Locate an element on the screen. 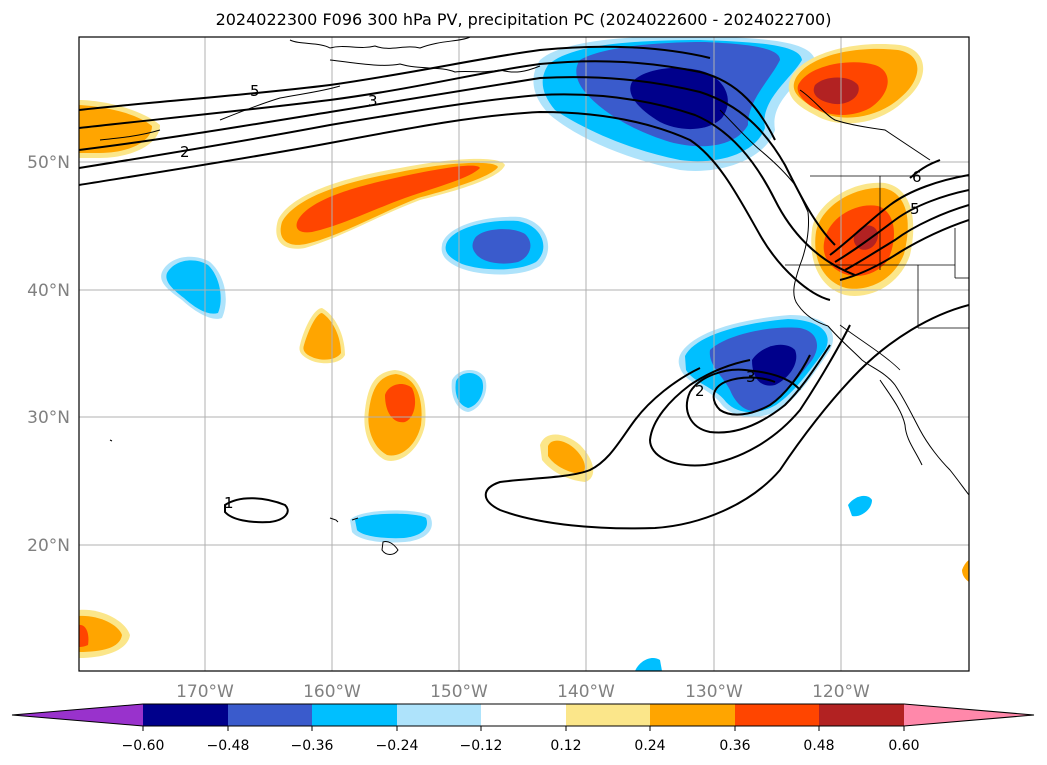 This screenshot has height=765, width=1047. colorbar-extend-low is located at coordinates (77, 715).